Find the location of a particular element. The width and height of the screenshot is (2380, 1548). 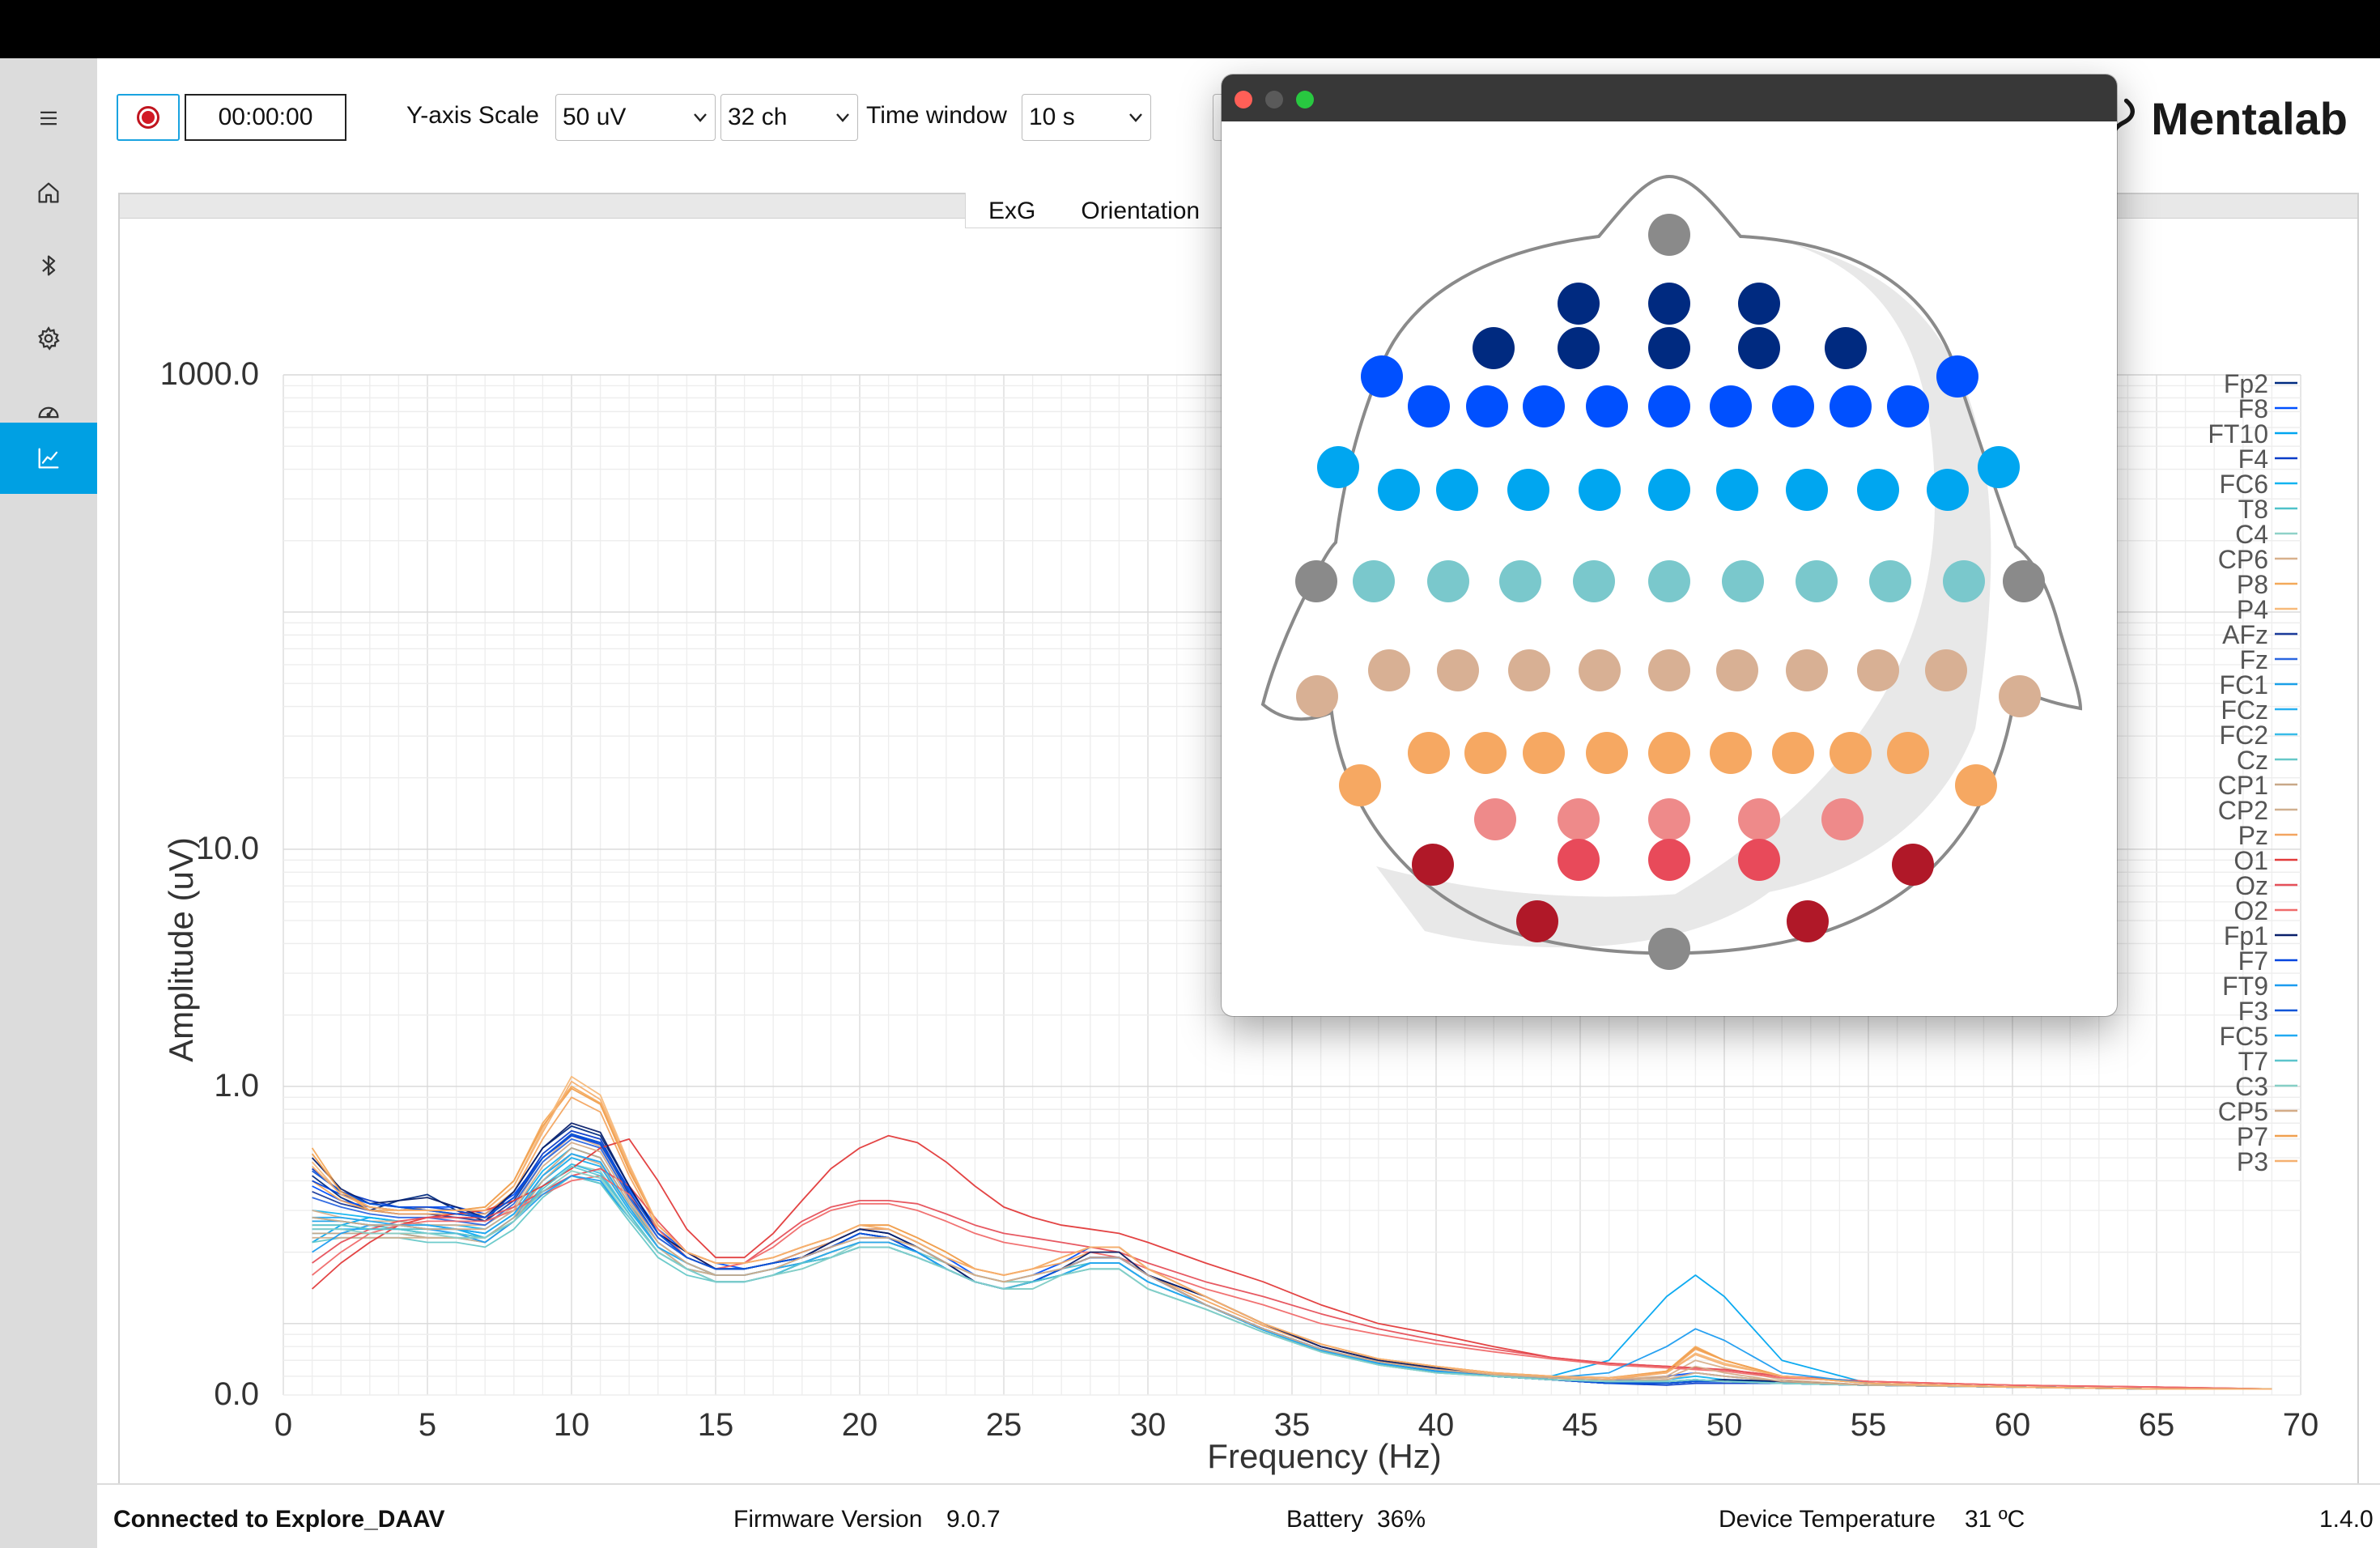

sidebar-item-visualization is located at coordinates (48, 459).